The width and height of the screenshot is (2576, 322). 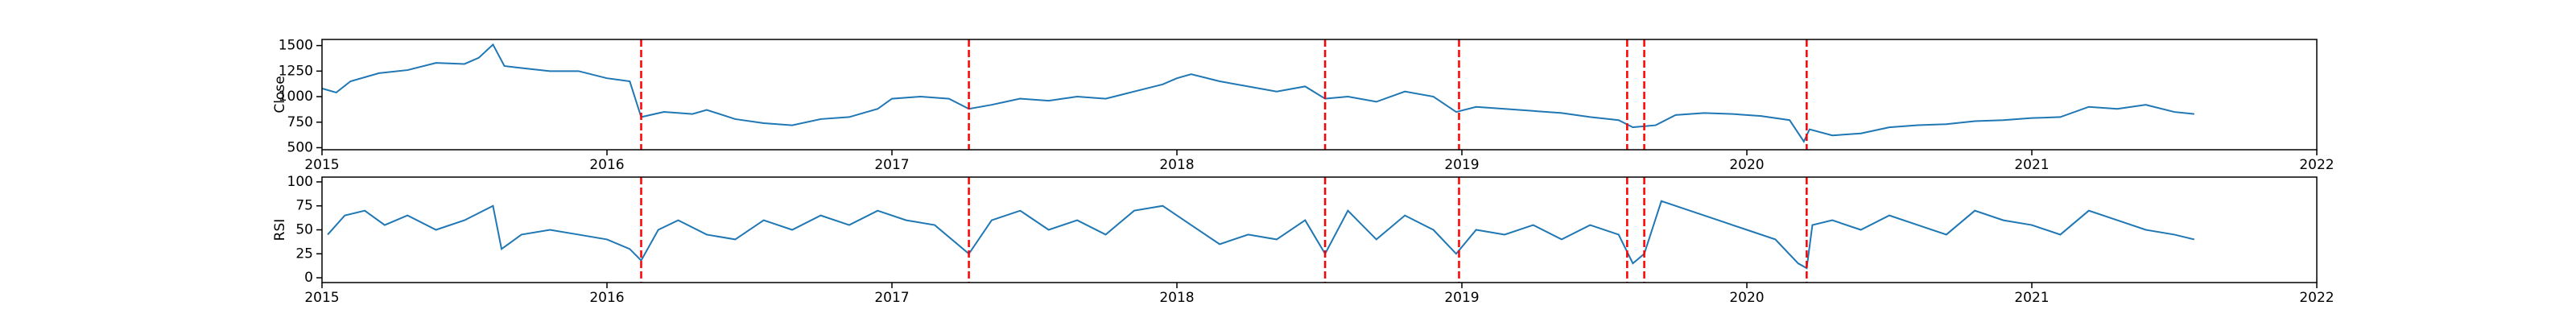 What do you see at coordinates (300, 147) in the screenshot?
I see `y-tick-label: 500` at bounding box center [300, 147].